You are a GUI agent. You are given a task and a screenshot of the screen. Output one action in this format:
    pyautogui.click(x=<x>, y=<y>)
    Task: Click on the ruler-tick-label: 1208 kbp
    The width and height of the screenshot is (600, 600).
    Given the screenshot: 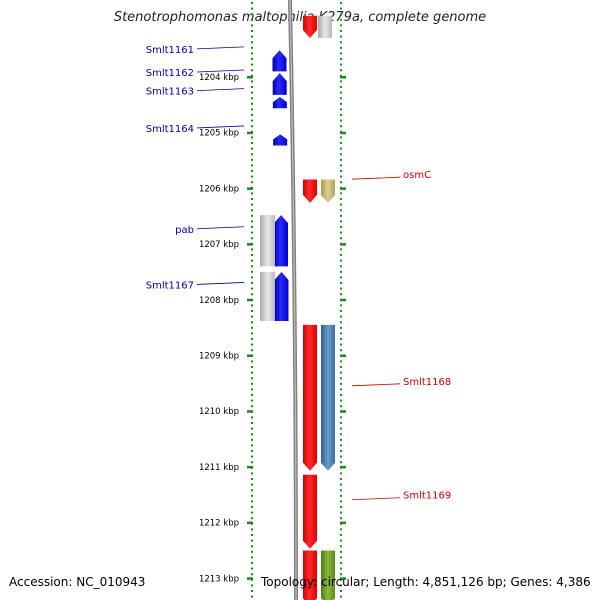 What is the action you would take?
    pyautogui.click(x=219, y=301)
    